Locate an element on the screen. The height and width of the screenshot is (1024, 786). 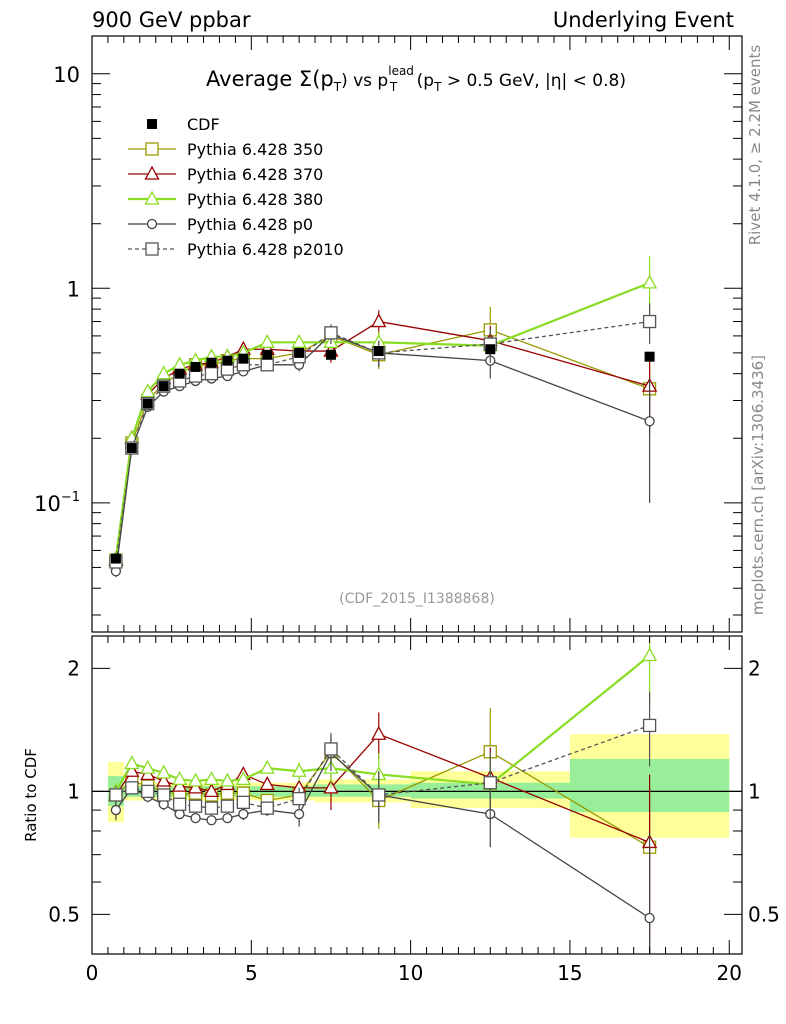
legend-marker-p370 is located at coordinates (152, 172).